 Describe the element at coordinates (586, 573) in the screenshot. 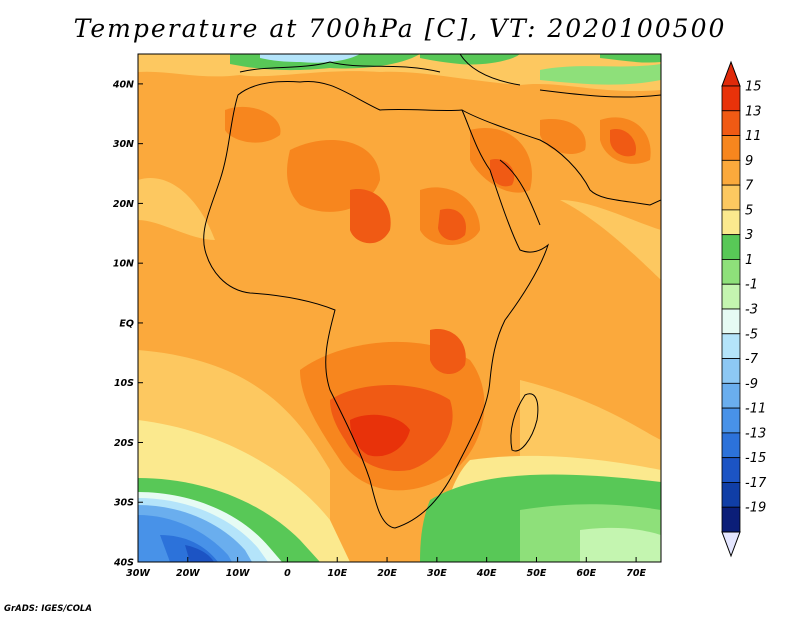

I see `lon-tick-label: 60E` at that location.